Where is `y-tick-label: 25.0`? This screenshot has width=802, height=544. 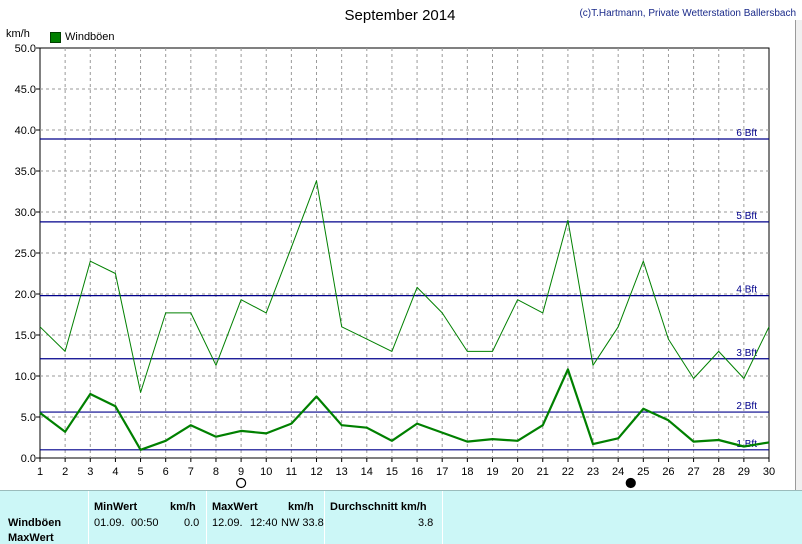
y-tick-label: 25.0 is located at coordinates (25, 254).